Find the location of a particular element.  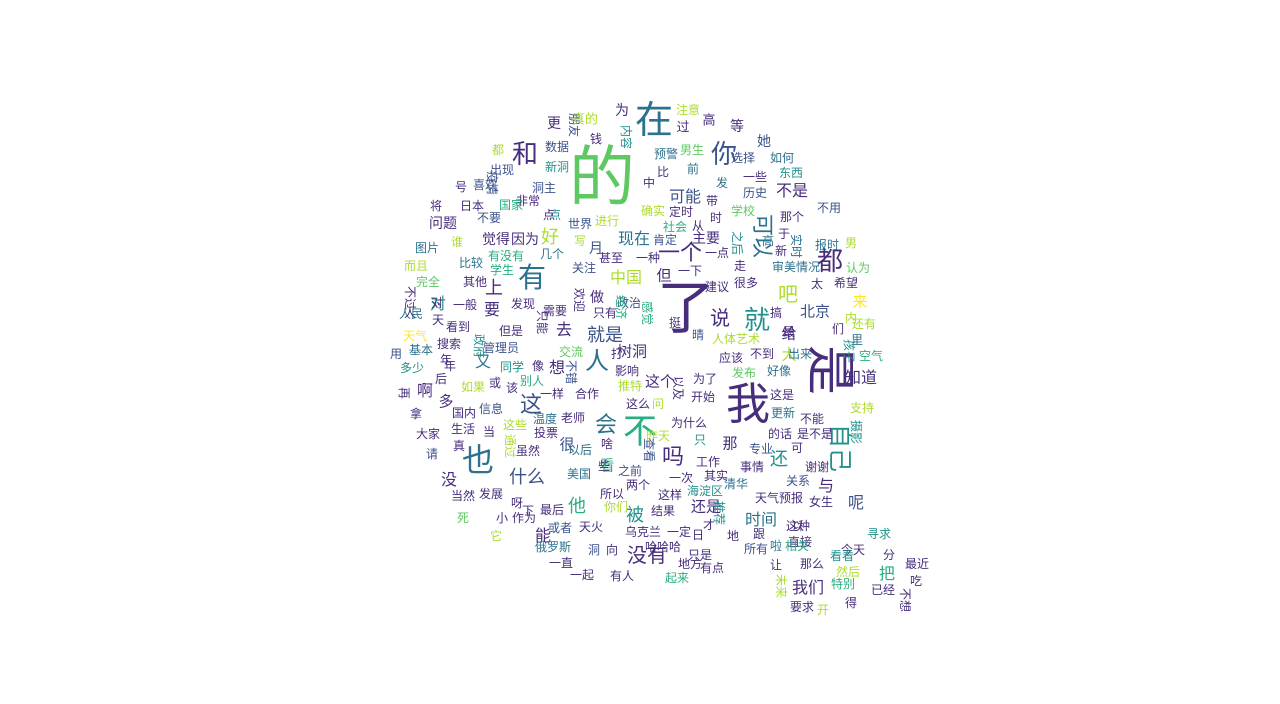

cloud-word: 这些 is located at coordinates (515, 425).